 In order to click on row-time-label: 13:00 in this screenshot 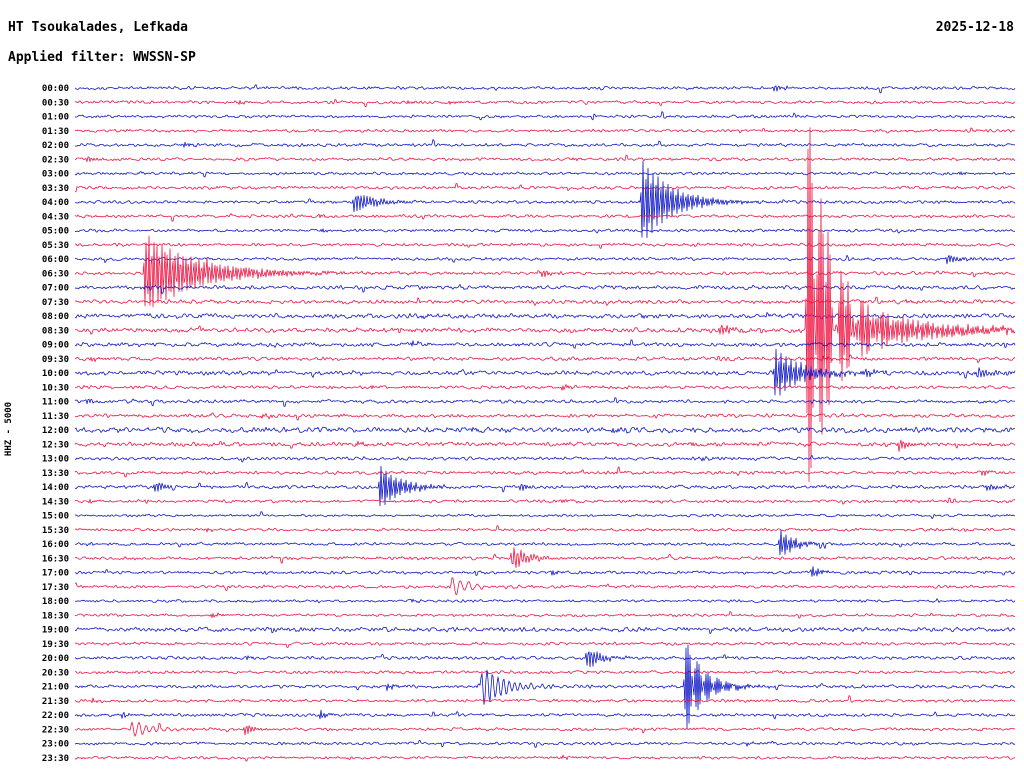, I will do `click(55, 460)`.